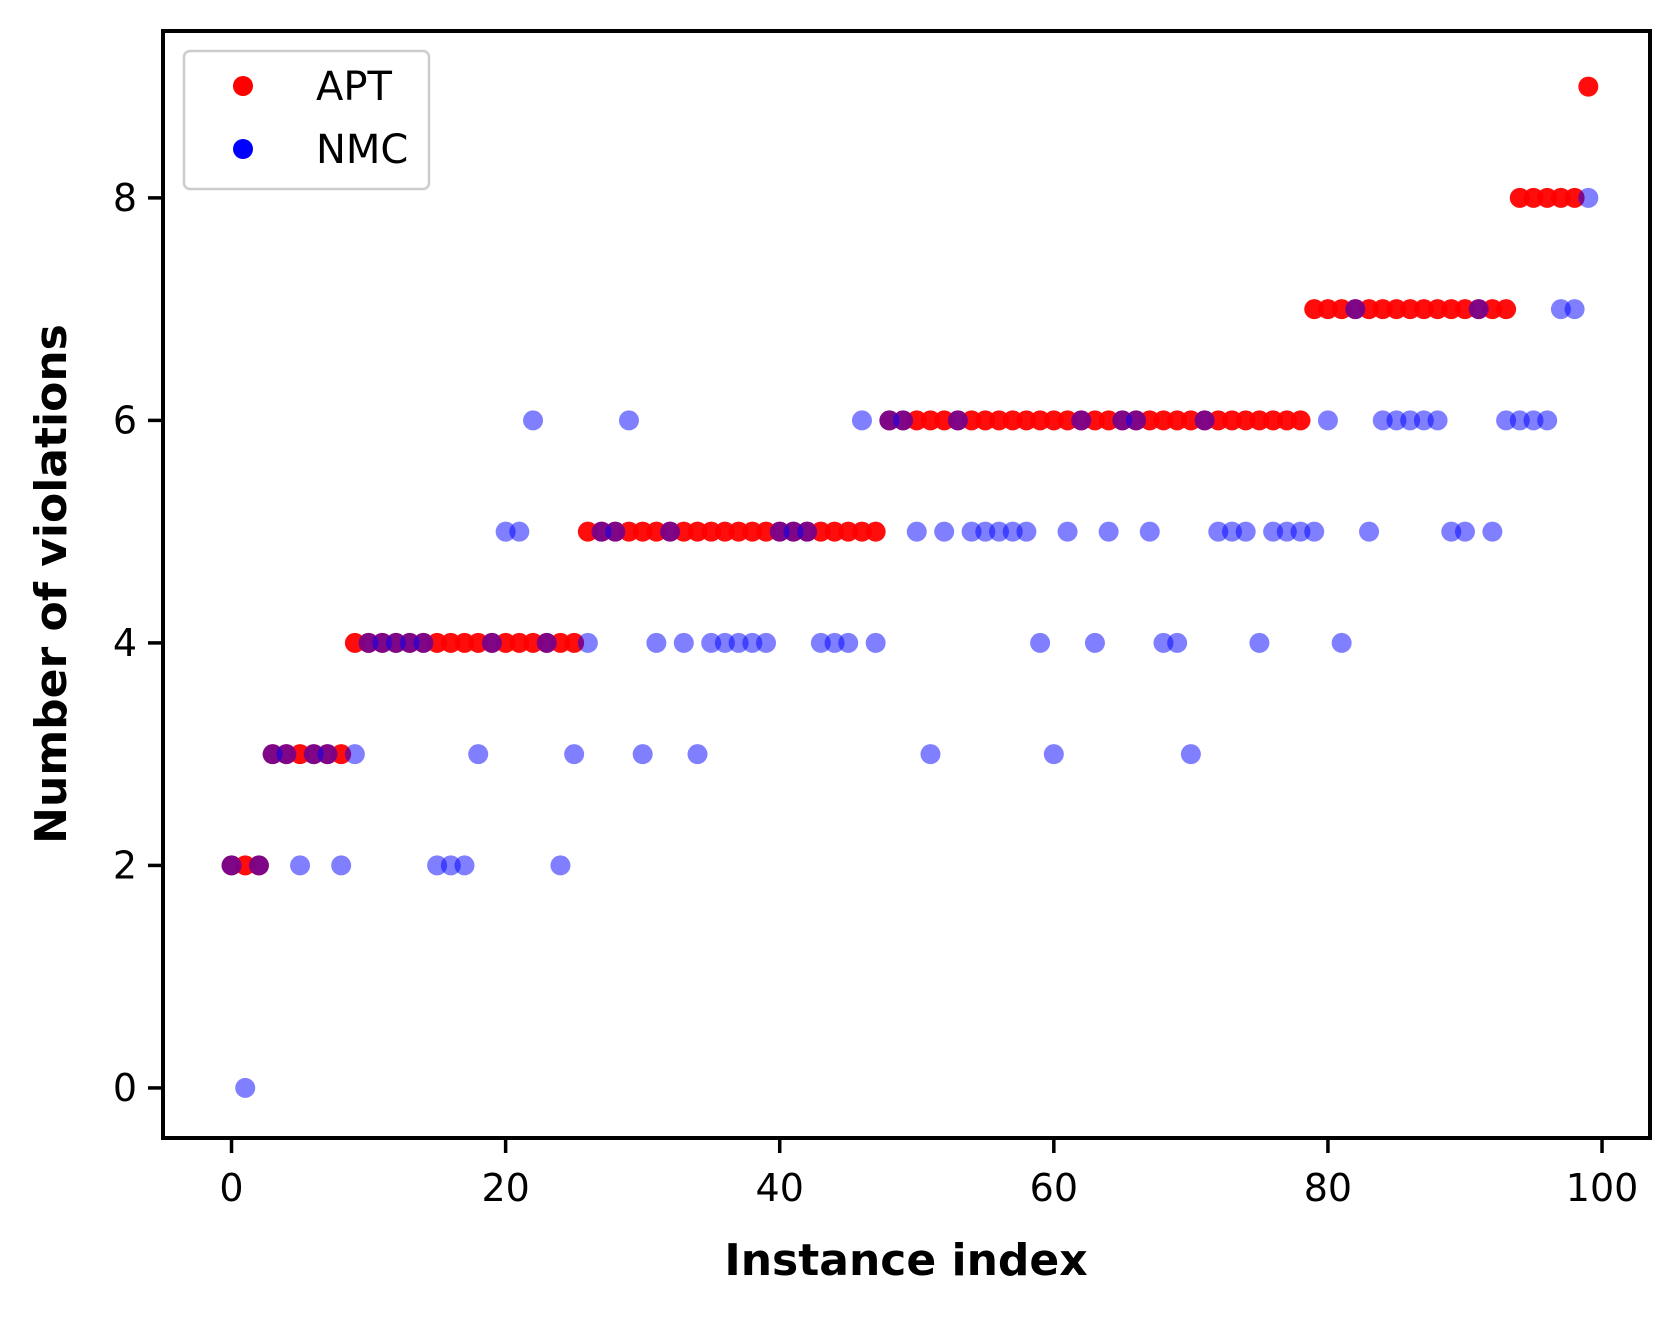 The image size is (1680, 1317). What do you see at coordinates (505, 1188) in the screenshot?
I see `x-tick-label: 20` at bounding box center [505, 1188].